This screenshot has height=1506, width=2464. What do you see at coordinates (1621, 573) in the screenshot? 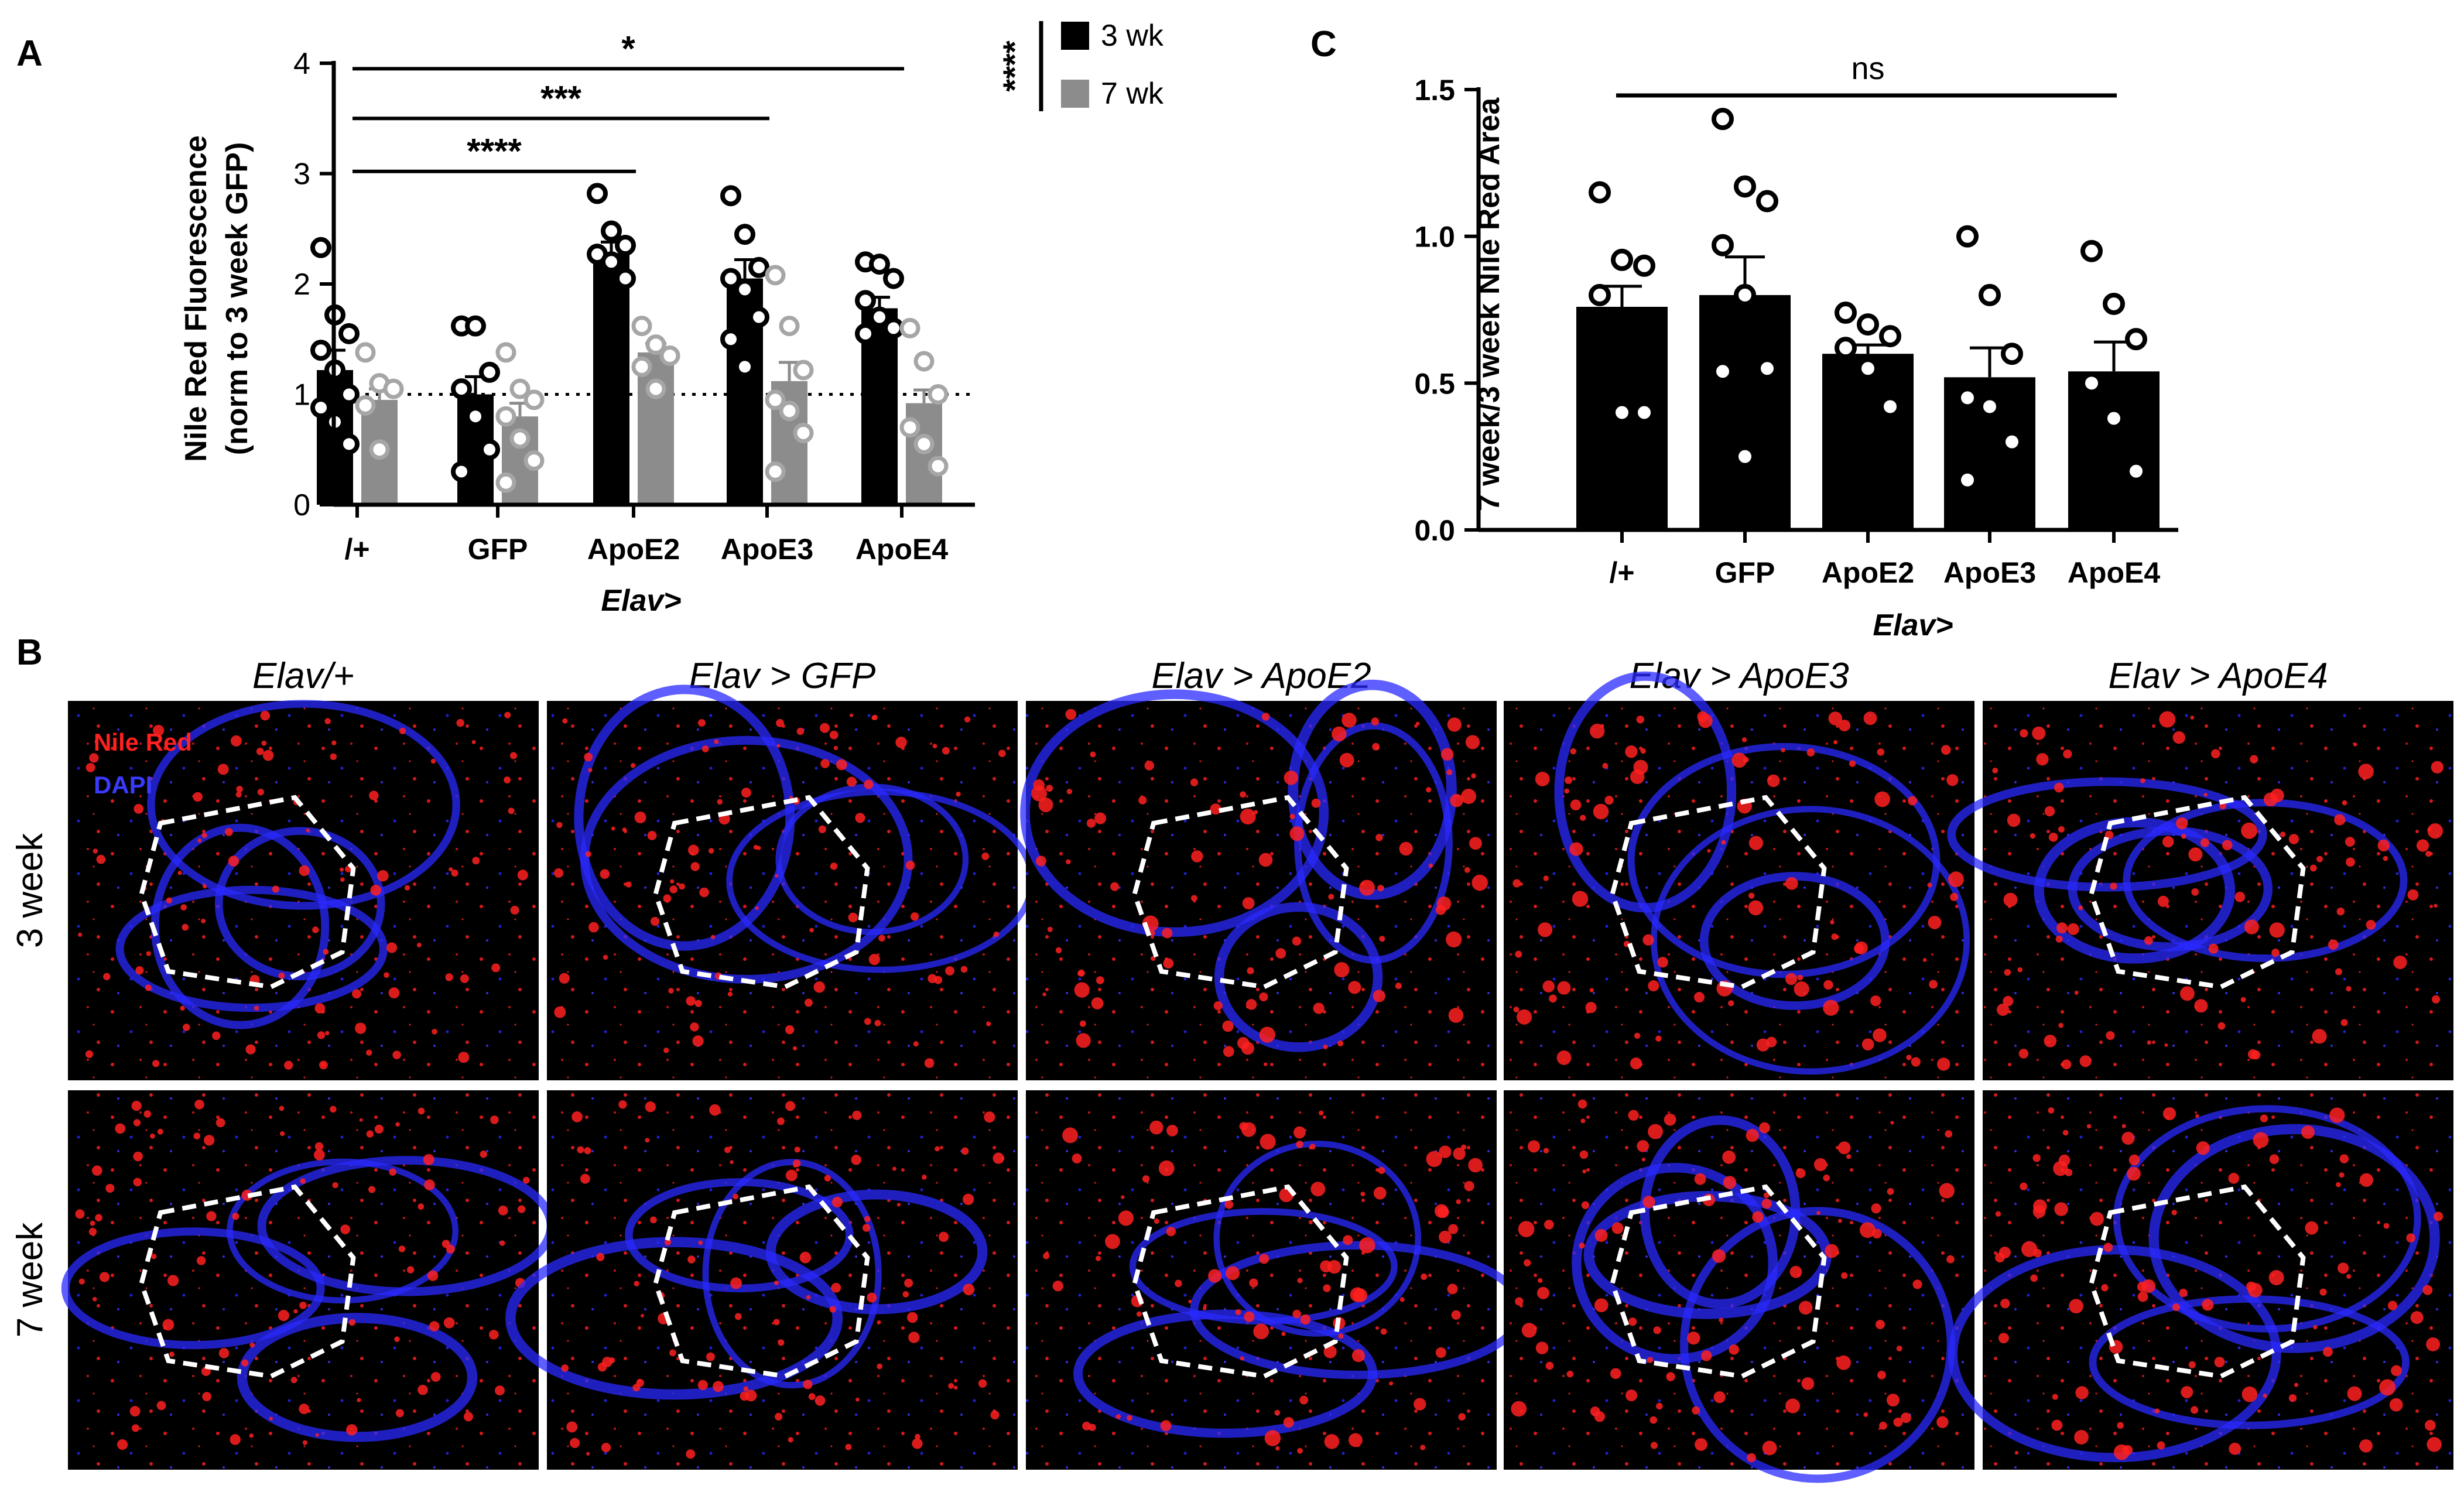
I see `x-tick-label: /+` at bounding box center [1621, 573].